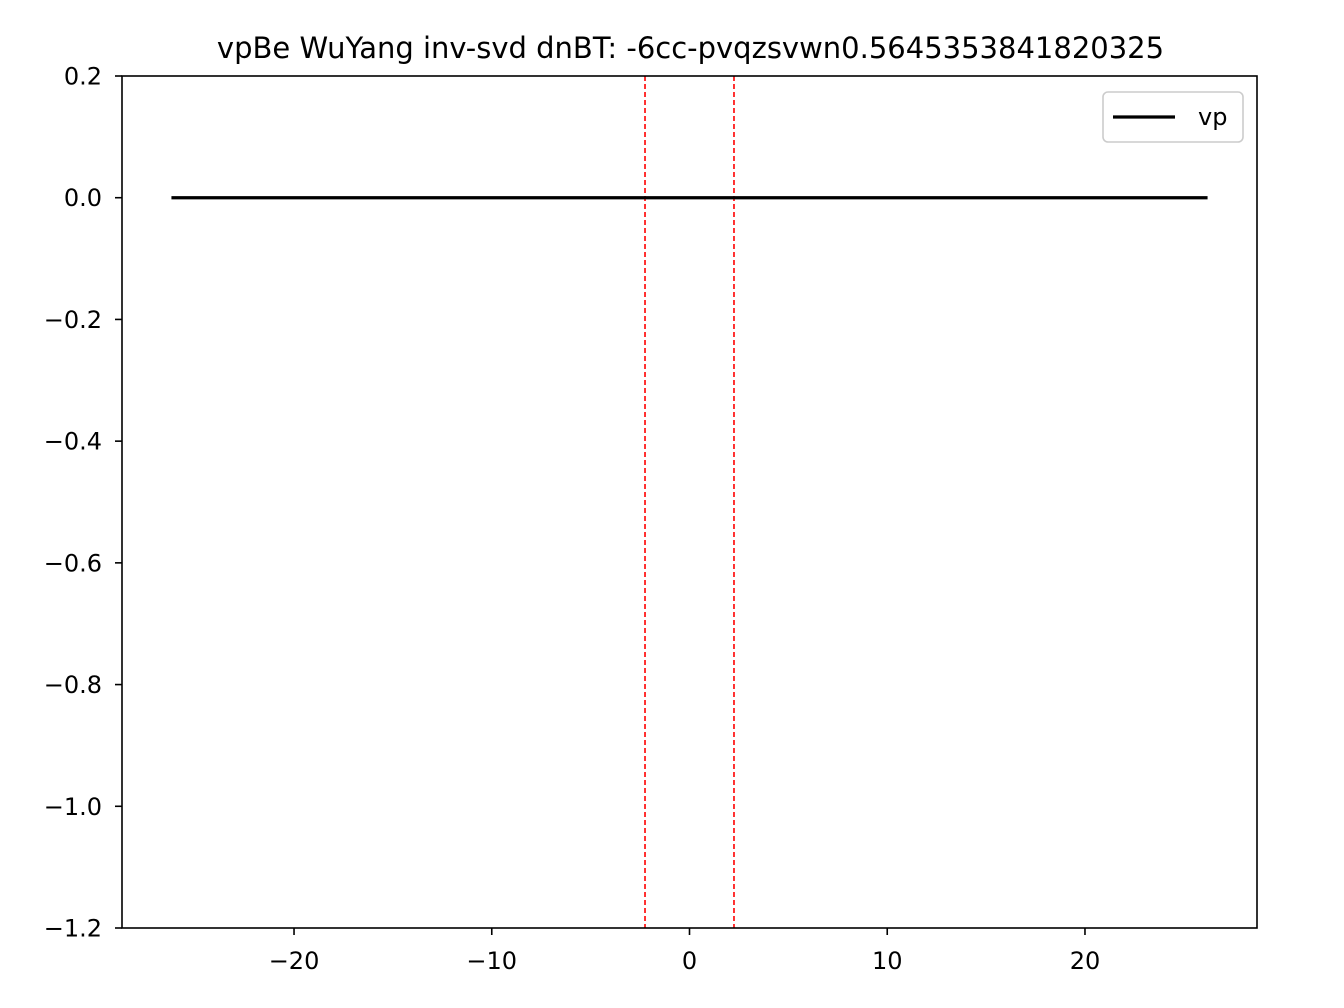 The width and height of the screenshot is (1344, 1008). Describe the element at coordinates (73, 563) in the screenshot. I see `y-tick-label: −0.6` at that location.